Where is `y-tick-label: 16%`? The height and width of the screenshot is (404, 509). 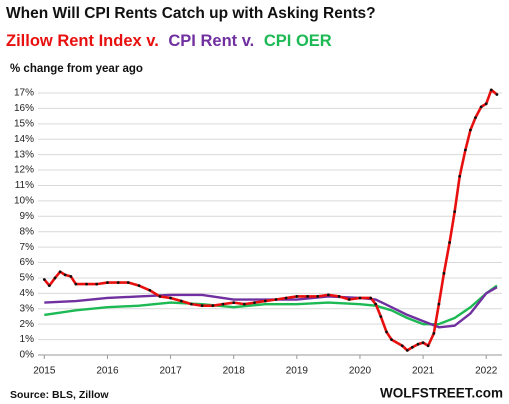
y-tick-label: 16% is located at coordinates (24, 108).